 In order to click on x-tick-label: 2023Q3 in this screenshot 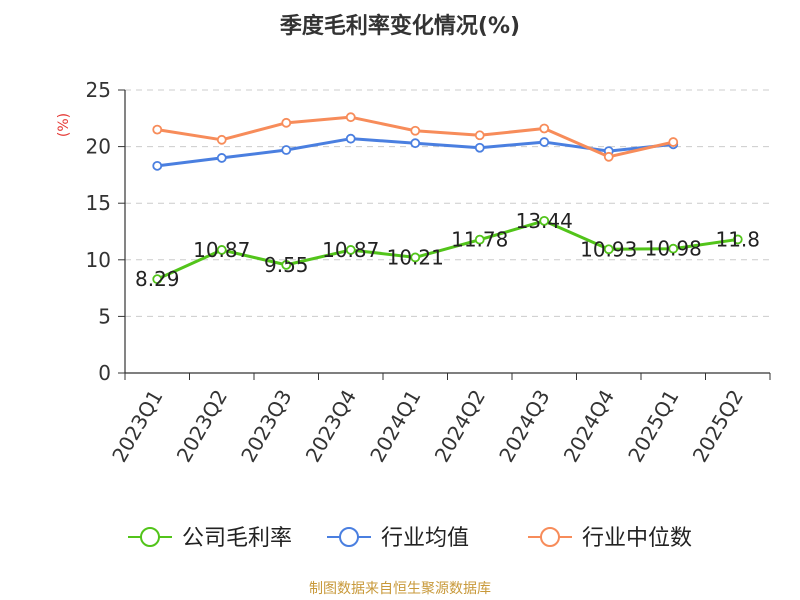, I will do `click(266, 426)`.